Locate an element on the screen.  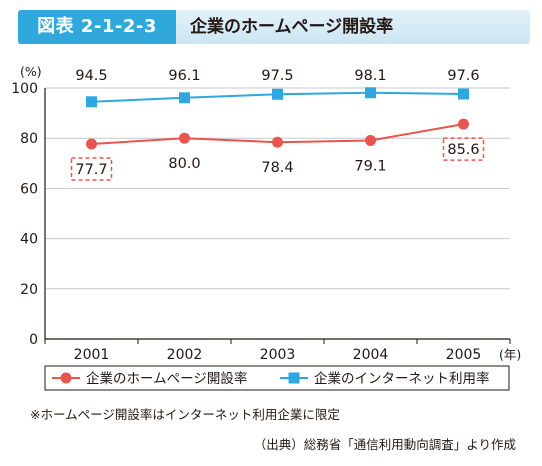
data-label: 79.1 is located at coordinates (370, 166).